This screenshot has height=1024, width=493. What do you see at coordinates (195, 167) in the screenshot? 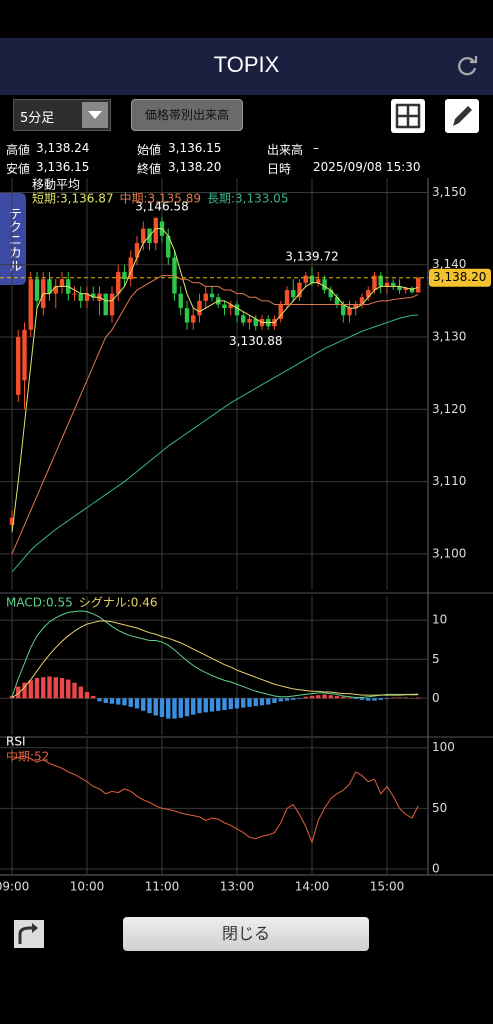
I see `info-value: 3,138.20` at bounding box center [195, 167].